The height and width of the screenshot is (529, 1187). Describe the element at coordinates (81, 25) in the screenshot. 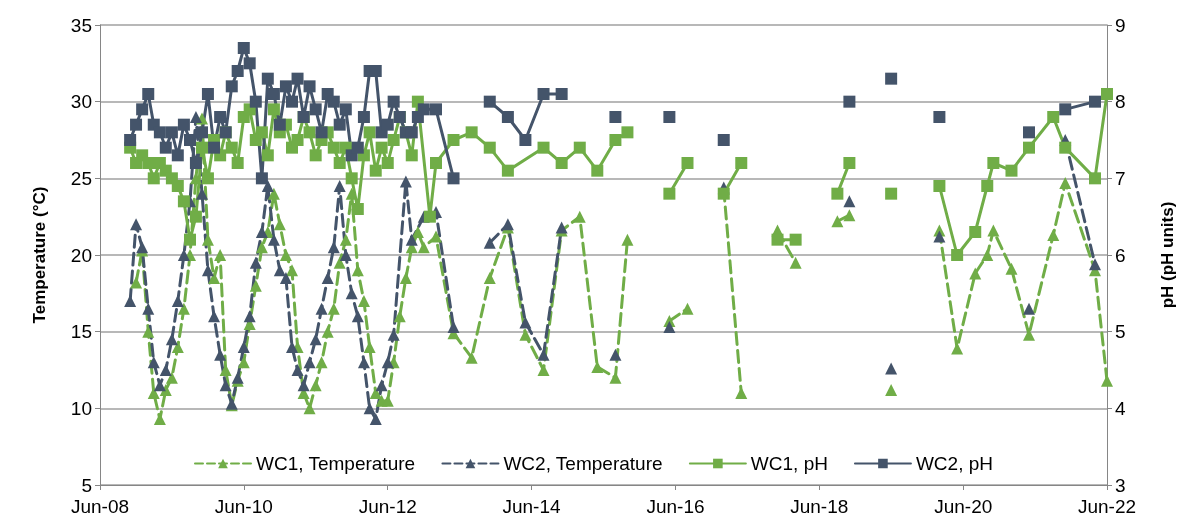

I see `y-tick-label: 35` at that location.